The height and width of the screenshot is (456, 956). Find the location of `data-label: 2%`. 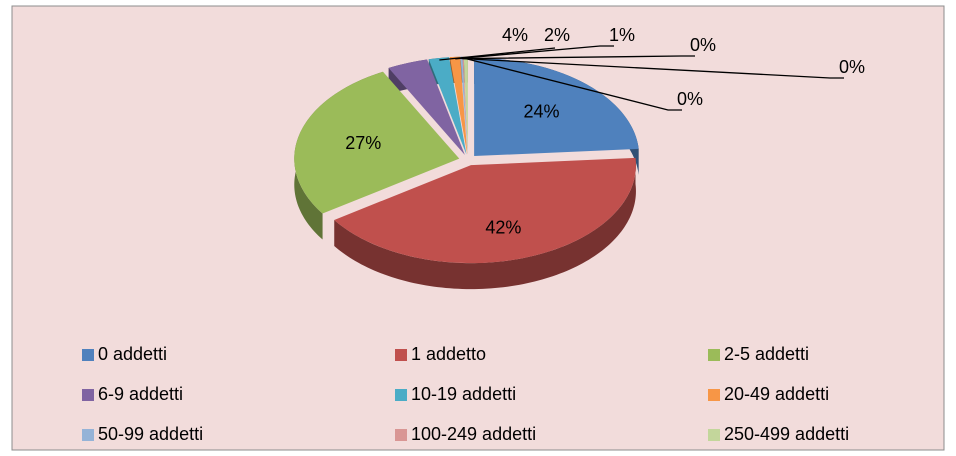

data-label: 2% is located at coordinates (557, 35).